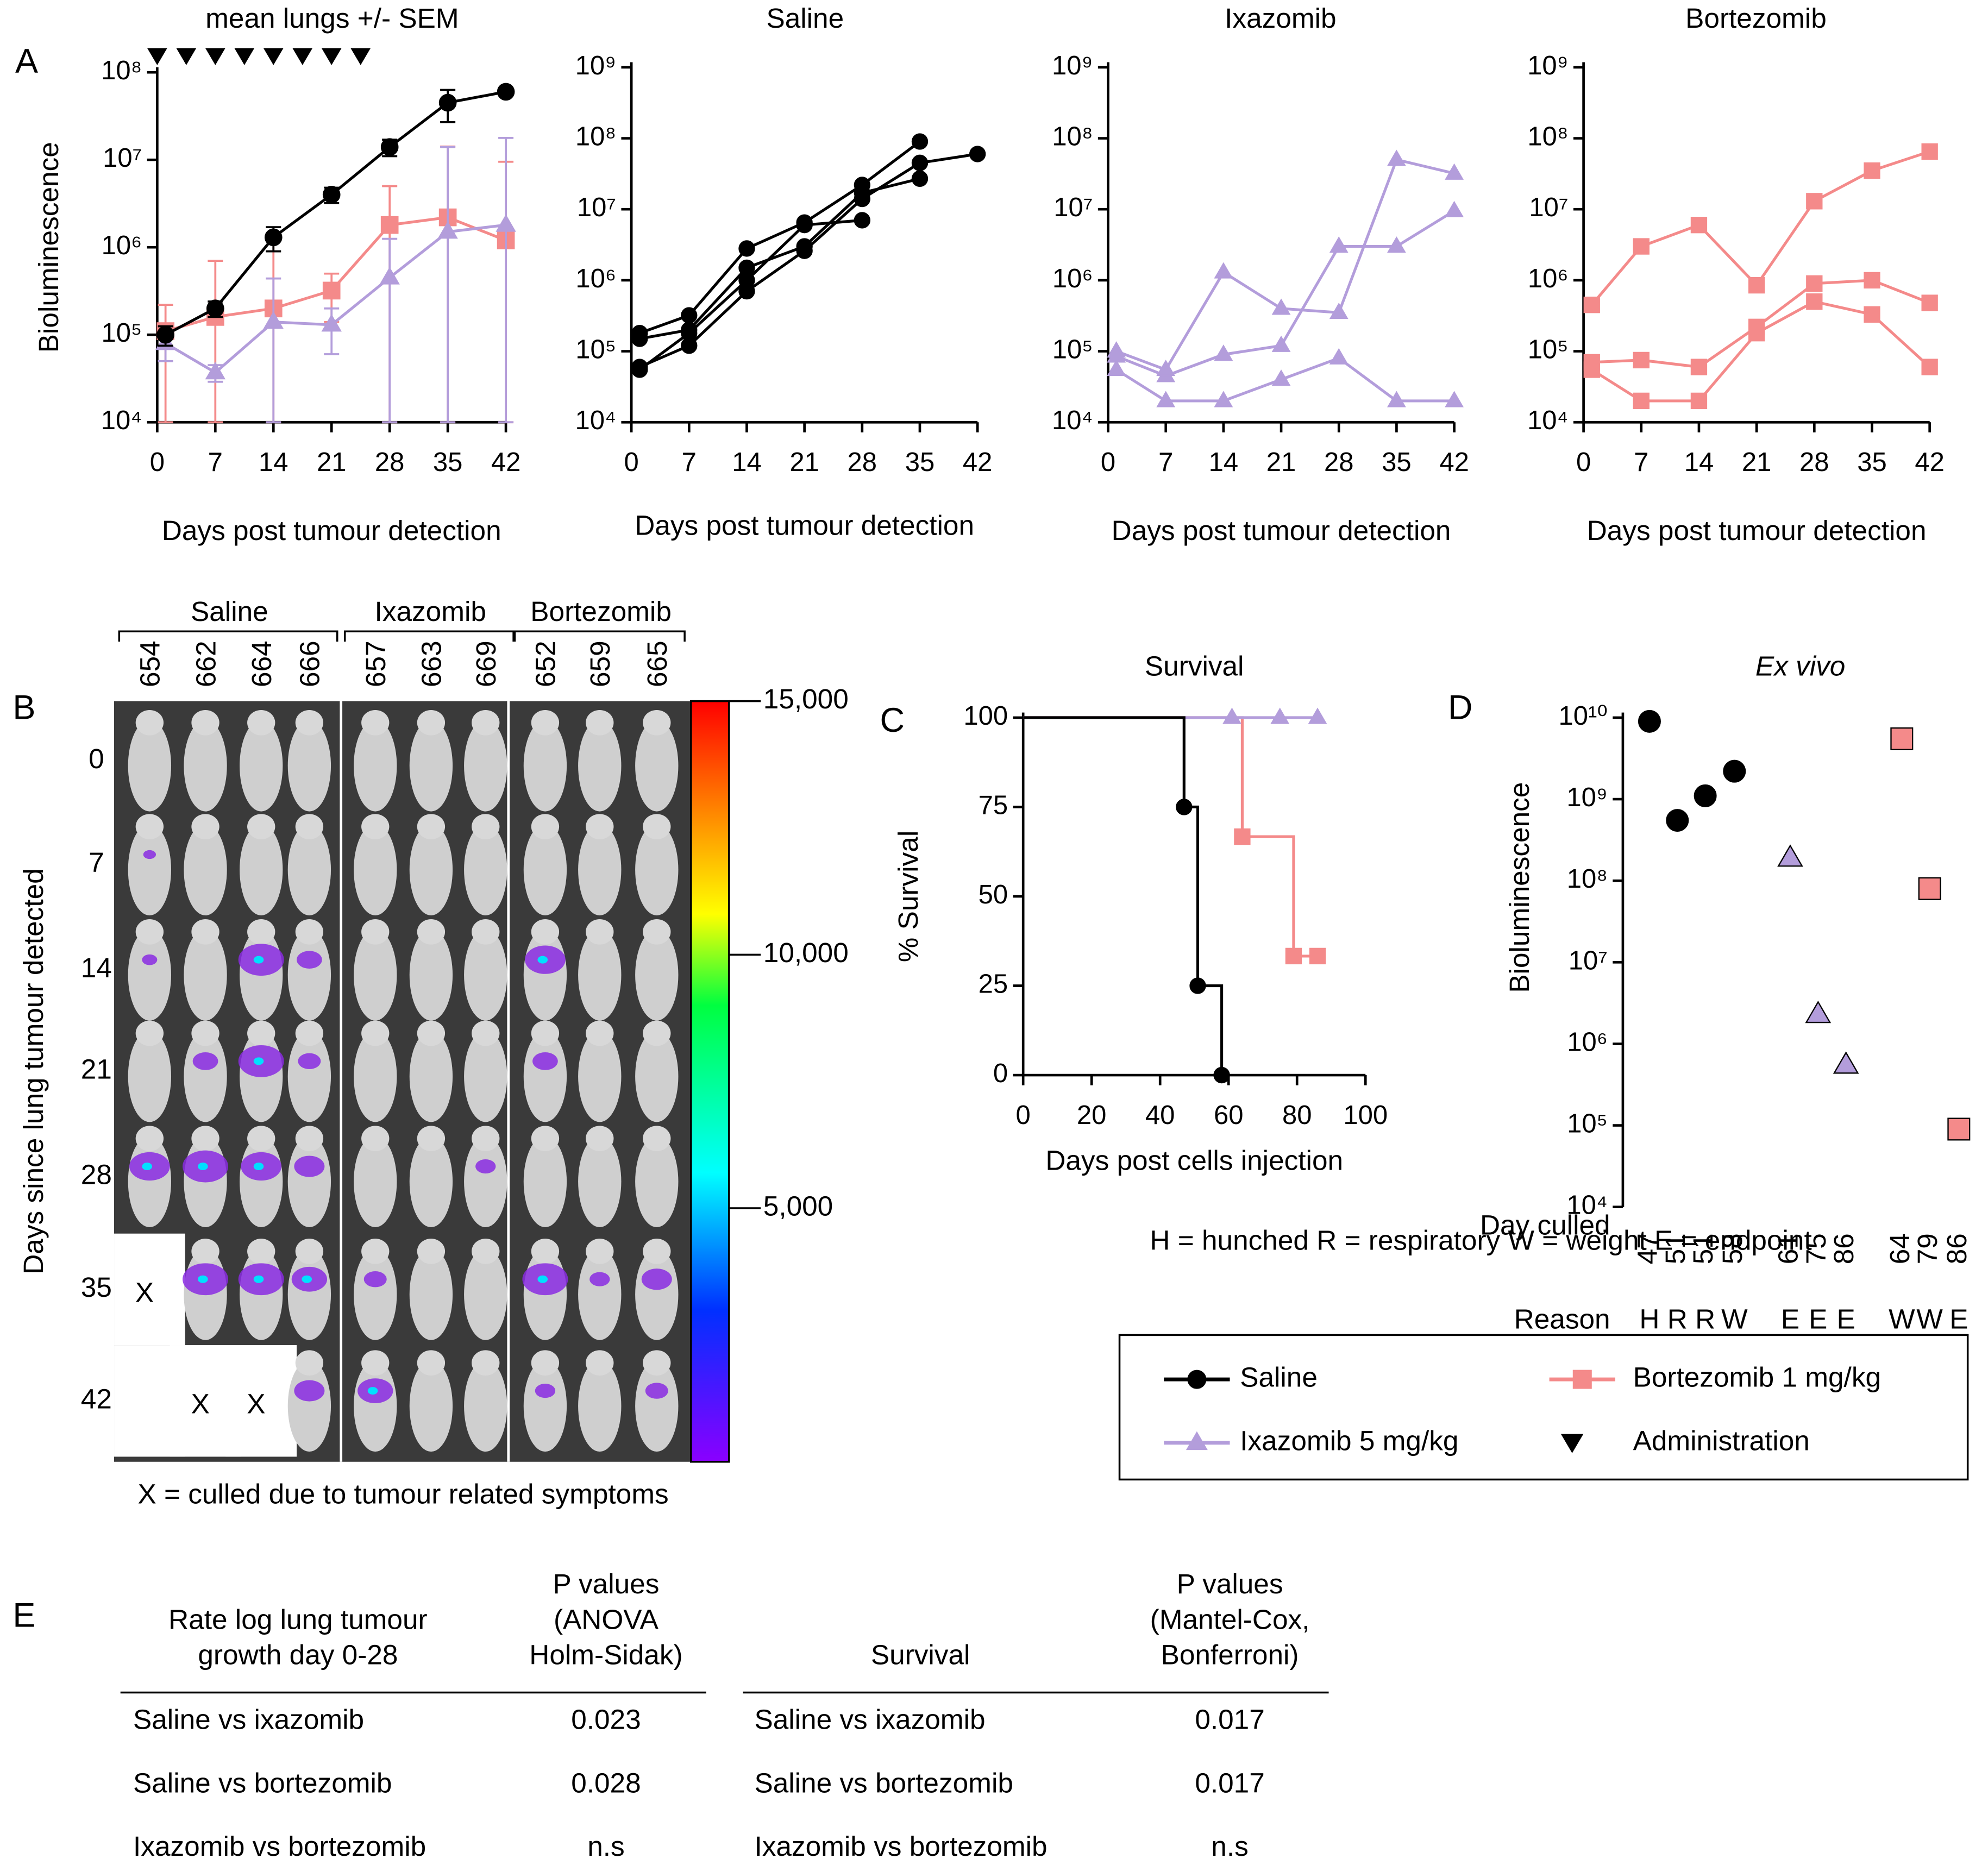  I want to click on x-tick-label: 86, so click(1957, 1248).